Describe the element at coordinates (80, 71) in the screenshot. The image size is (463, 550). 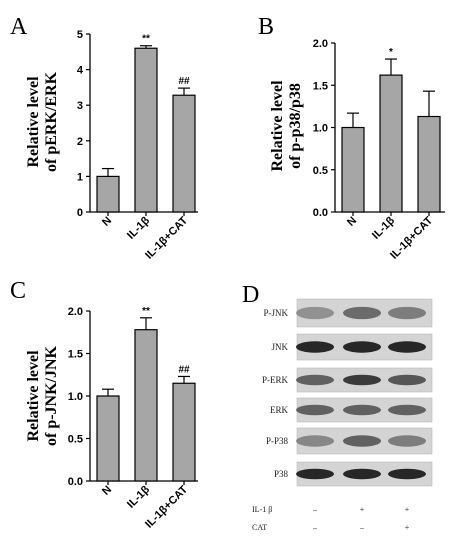
I see `y-tick-label: 4` at that location.